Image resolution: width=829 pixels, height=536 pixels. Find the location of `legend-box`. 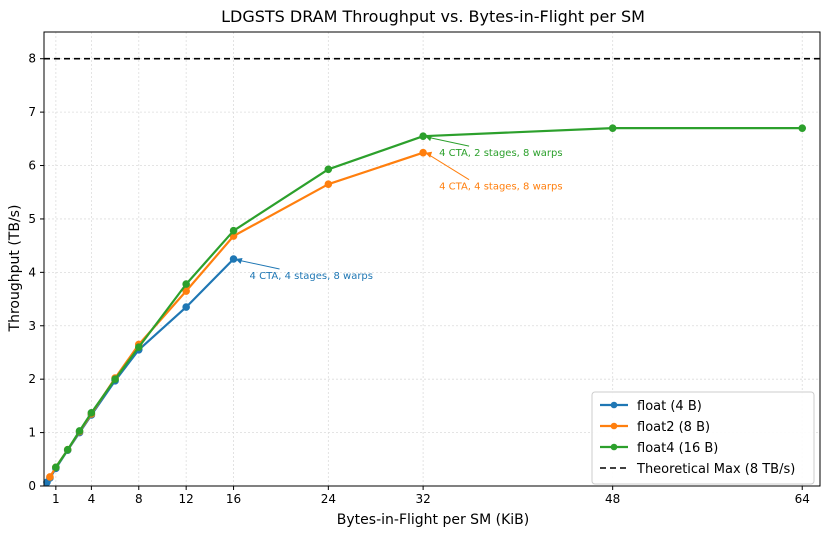

legend-box is located at coordinates (703, 438).